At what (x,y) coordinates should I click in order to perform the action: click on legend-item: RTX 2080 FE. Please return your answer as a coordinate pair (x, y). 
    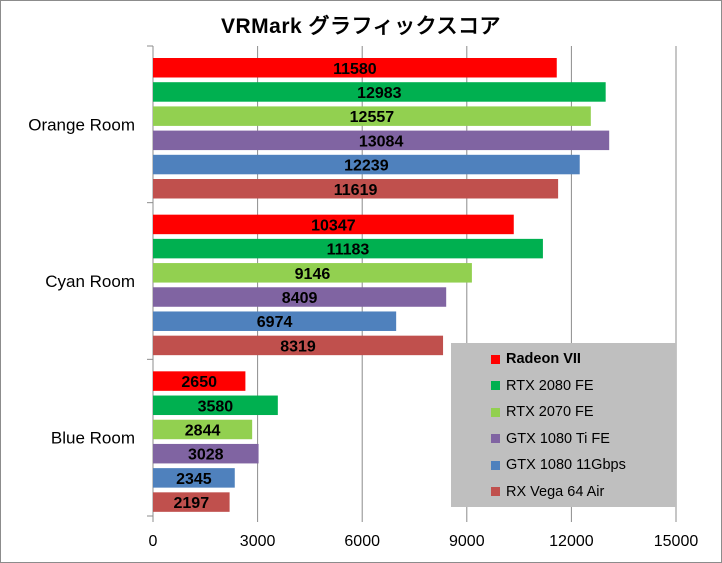
    Looking at the image, I should click on (563, 386).